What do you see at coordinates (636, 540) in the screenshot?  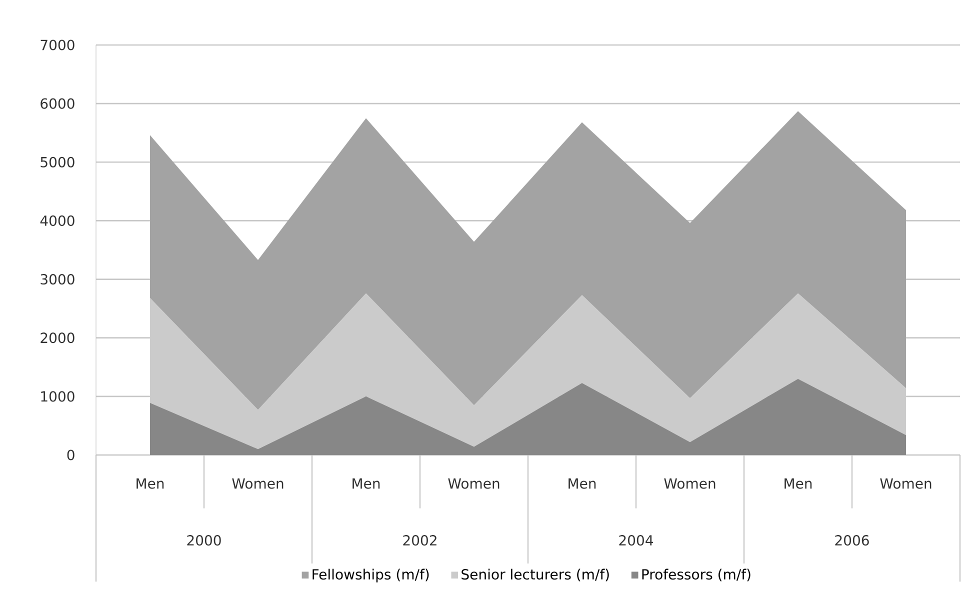 I see `text: 2004` at bounding box center [636, 540].